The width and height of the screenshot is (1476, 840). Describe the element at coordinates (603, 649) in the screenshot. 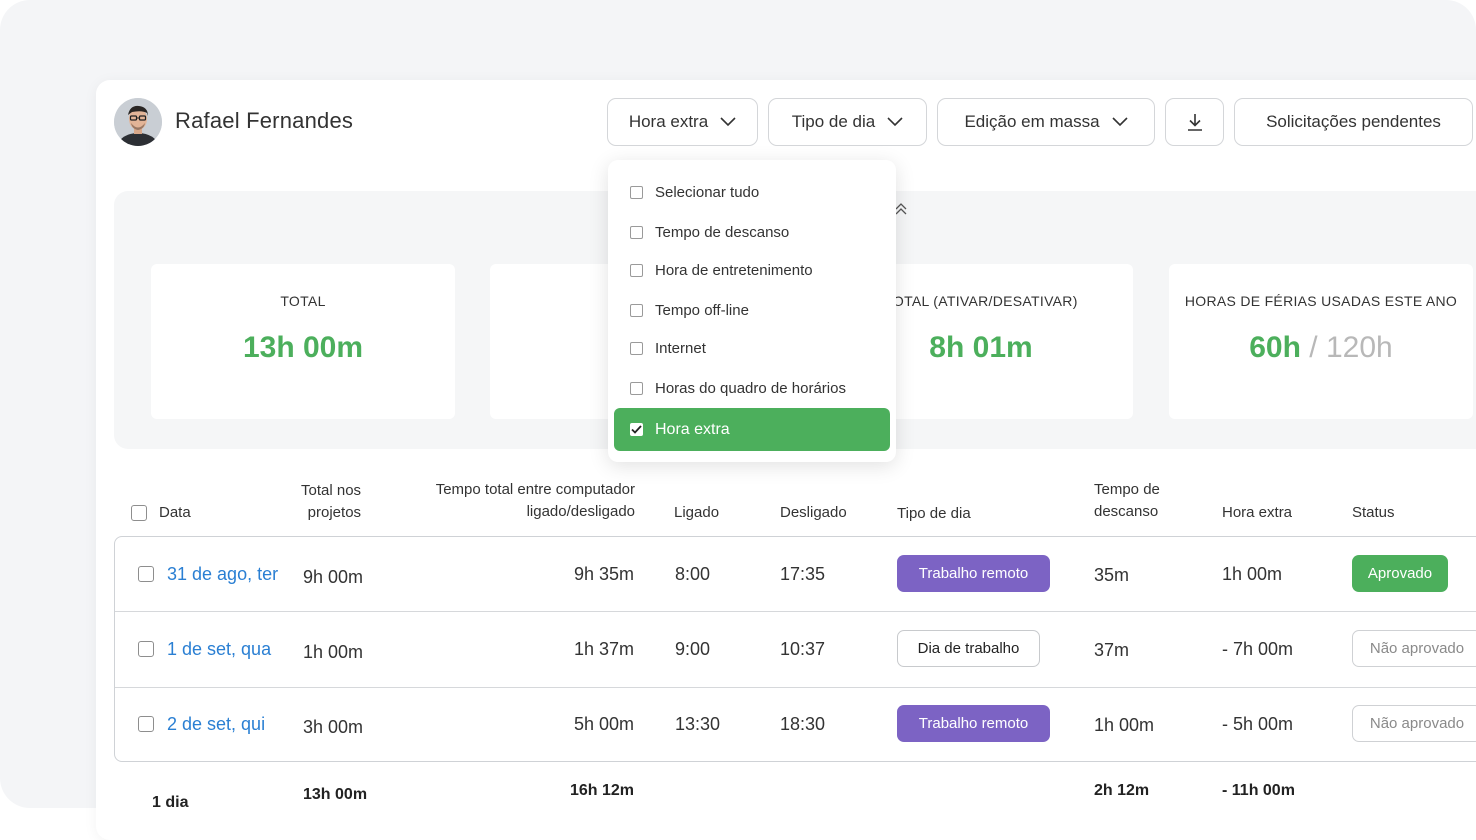

I see `row-onoff: 1h 37m` at that location.